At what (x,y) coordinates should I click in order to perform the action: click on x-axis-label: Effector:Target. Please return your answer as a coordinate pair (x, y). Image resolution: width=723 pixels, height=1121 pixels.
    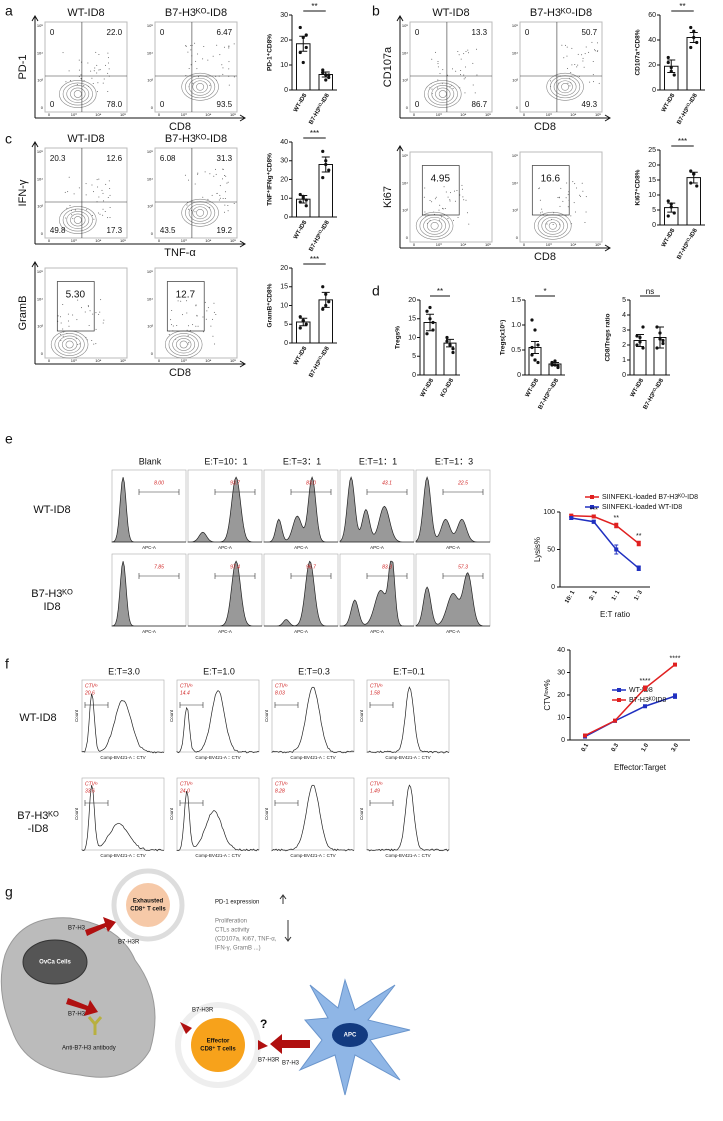
    Looking at the image, I should click on (640, 767).